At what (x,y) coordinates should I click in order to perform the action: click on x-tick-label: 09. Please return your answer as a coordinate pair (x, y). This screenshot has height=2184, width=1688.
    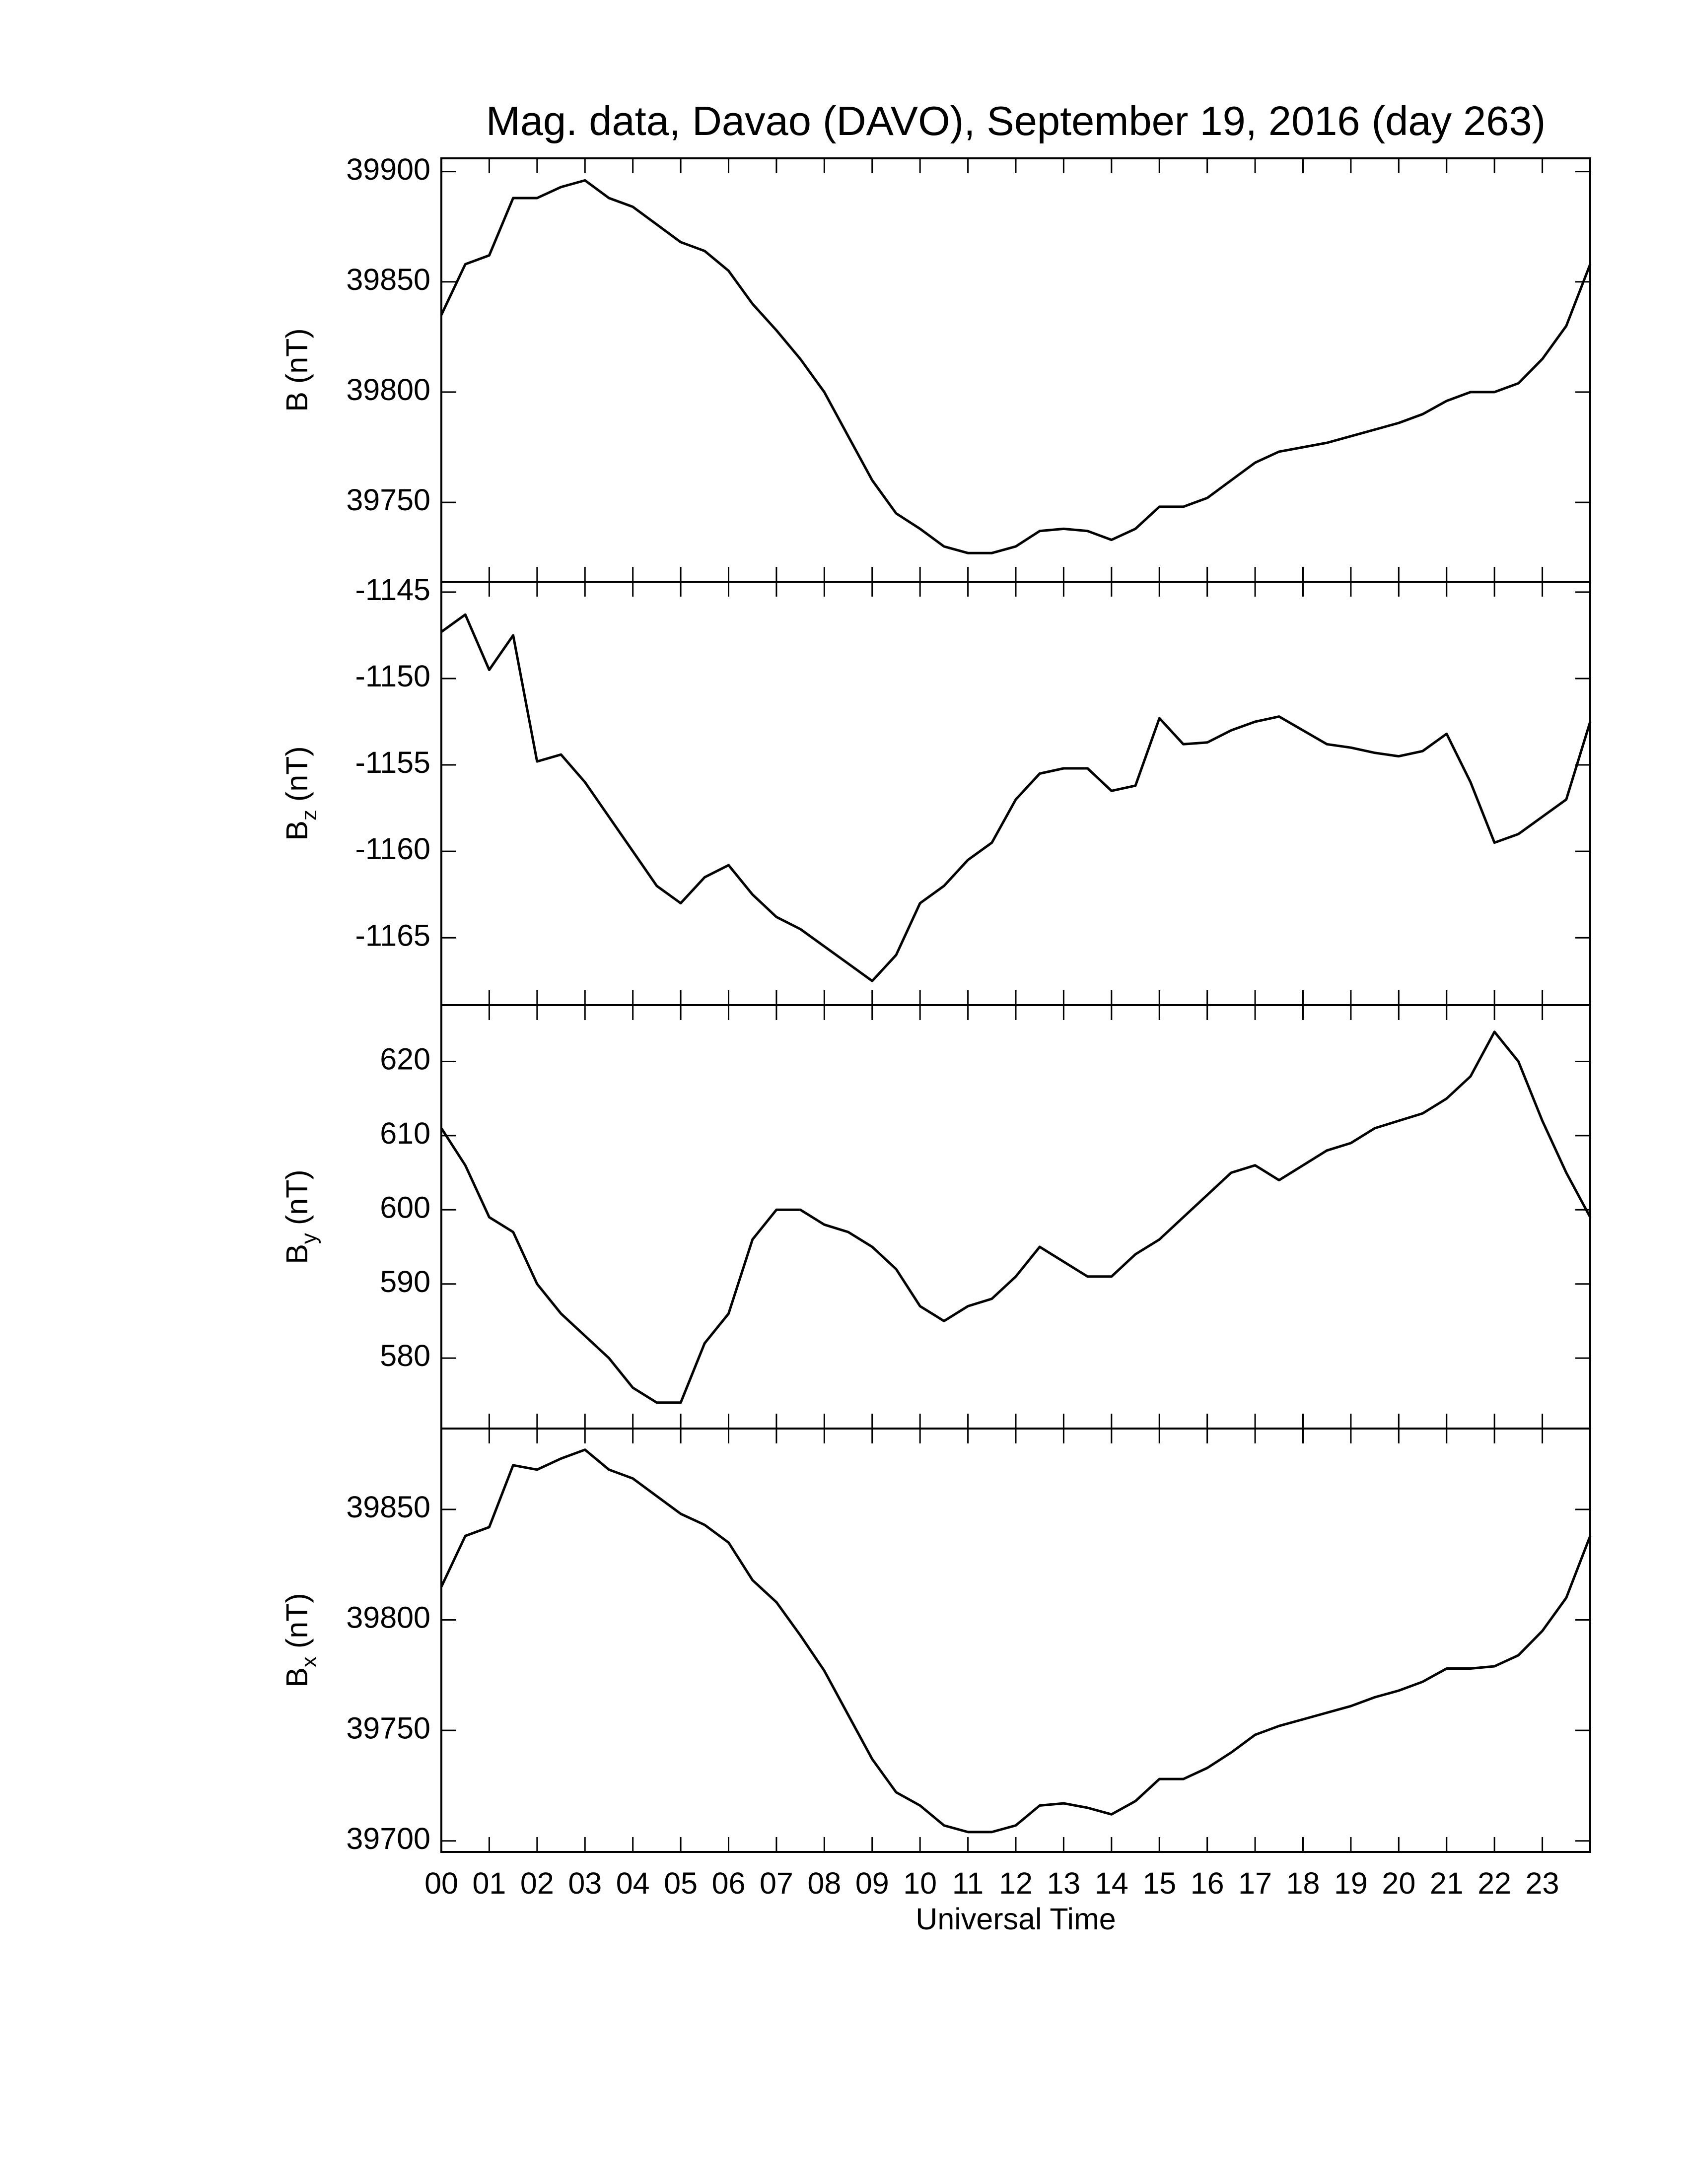
    Looking at the image, I should click on (872, 1883).